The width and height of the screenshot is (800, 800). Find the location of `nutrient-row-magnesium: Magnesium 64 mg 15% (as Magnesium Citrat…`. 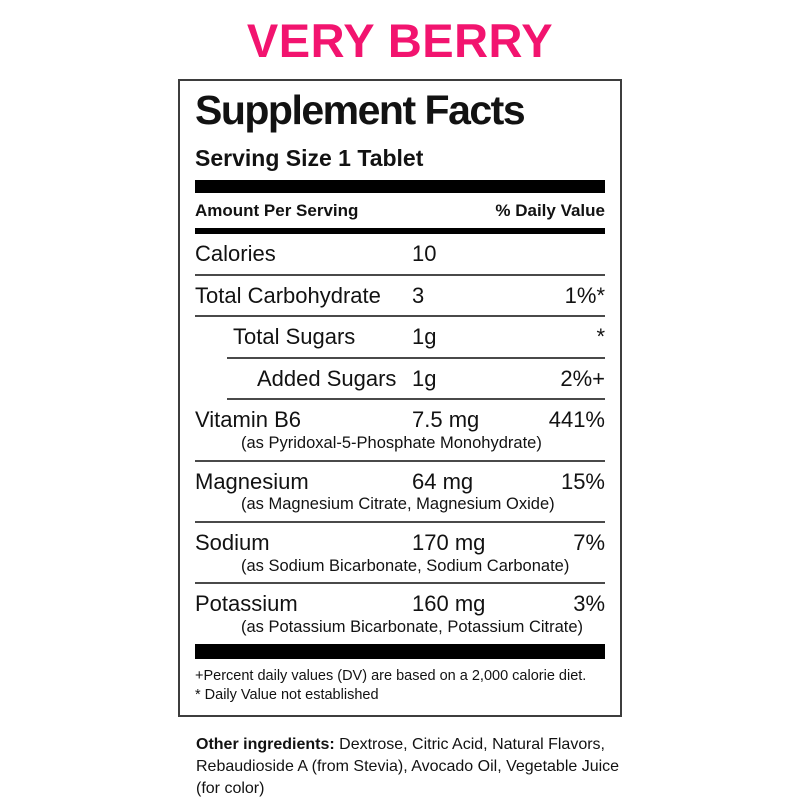

nutrient-row-magnesium: Magnesium 64 mg 15% (as Magnesium Citrat… is located at coordinates (400, 493).